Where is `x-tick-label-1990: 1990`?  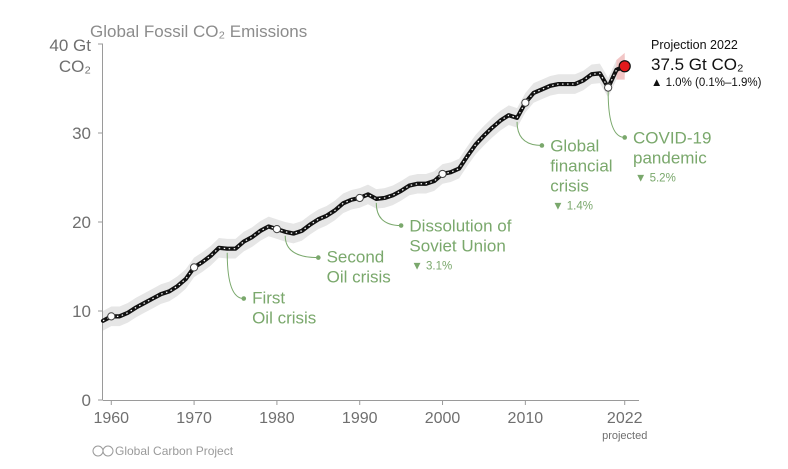
x-tick-label-1990: 1990 is located at coordinates (360, 418).